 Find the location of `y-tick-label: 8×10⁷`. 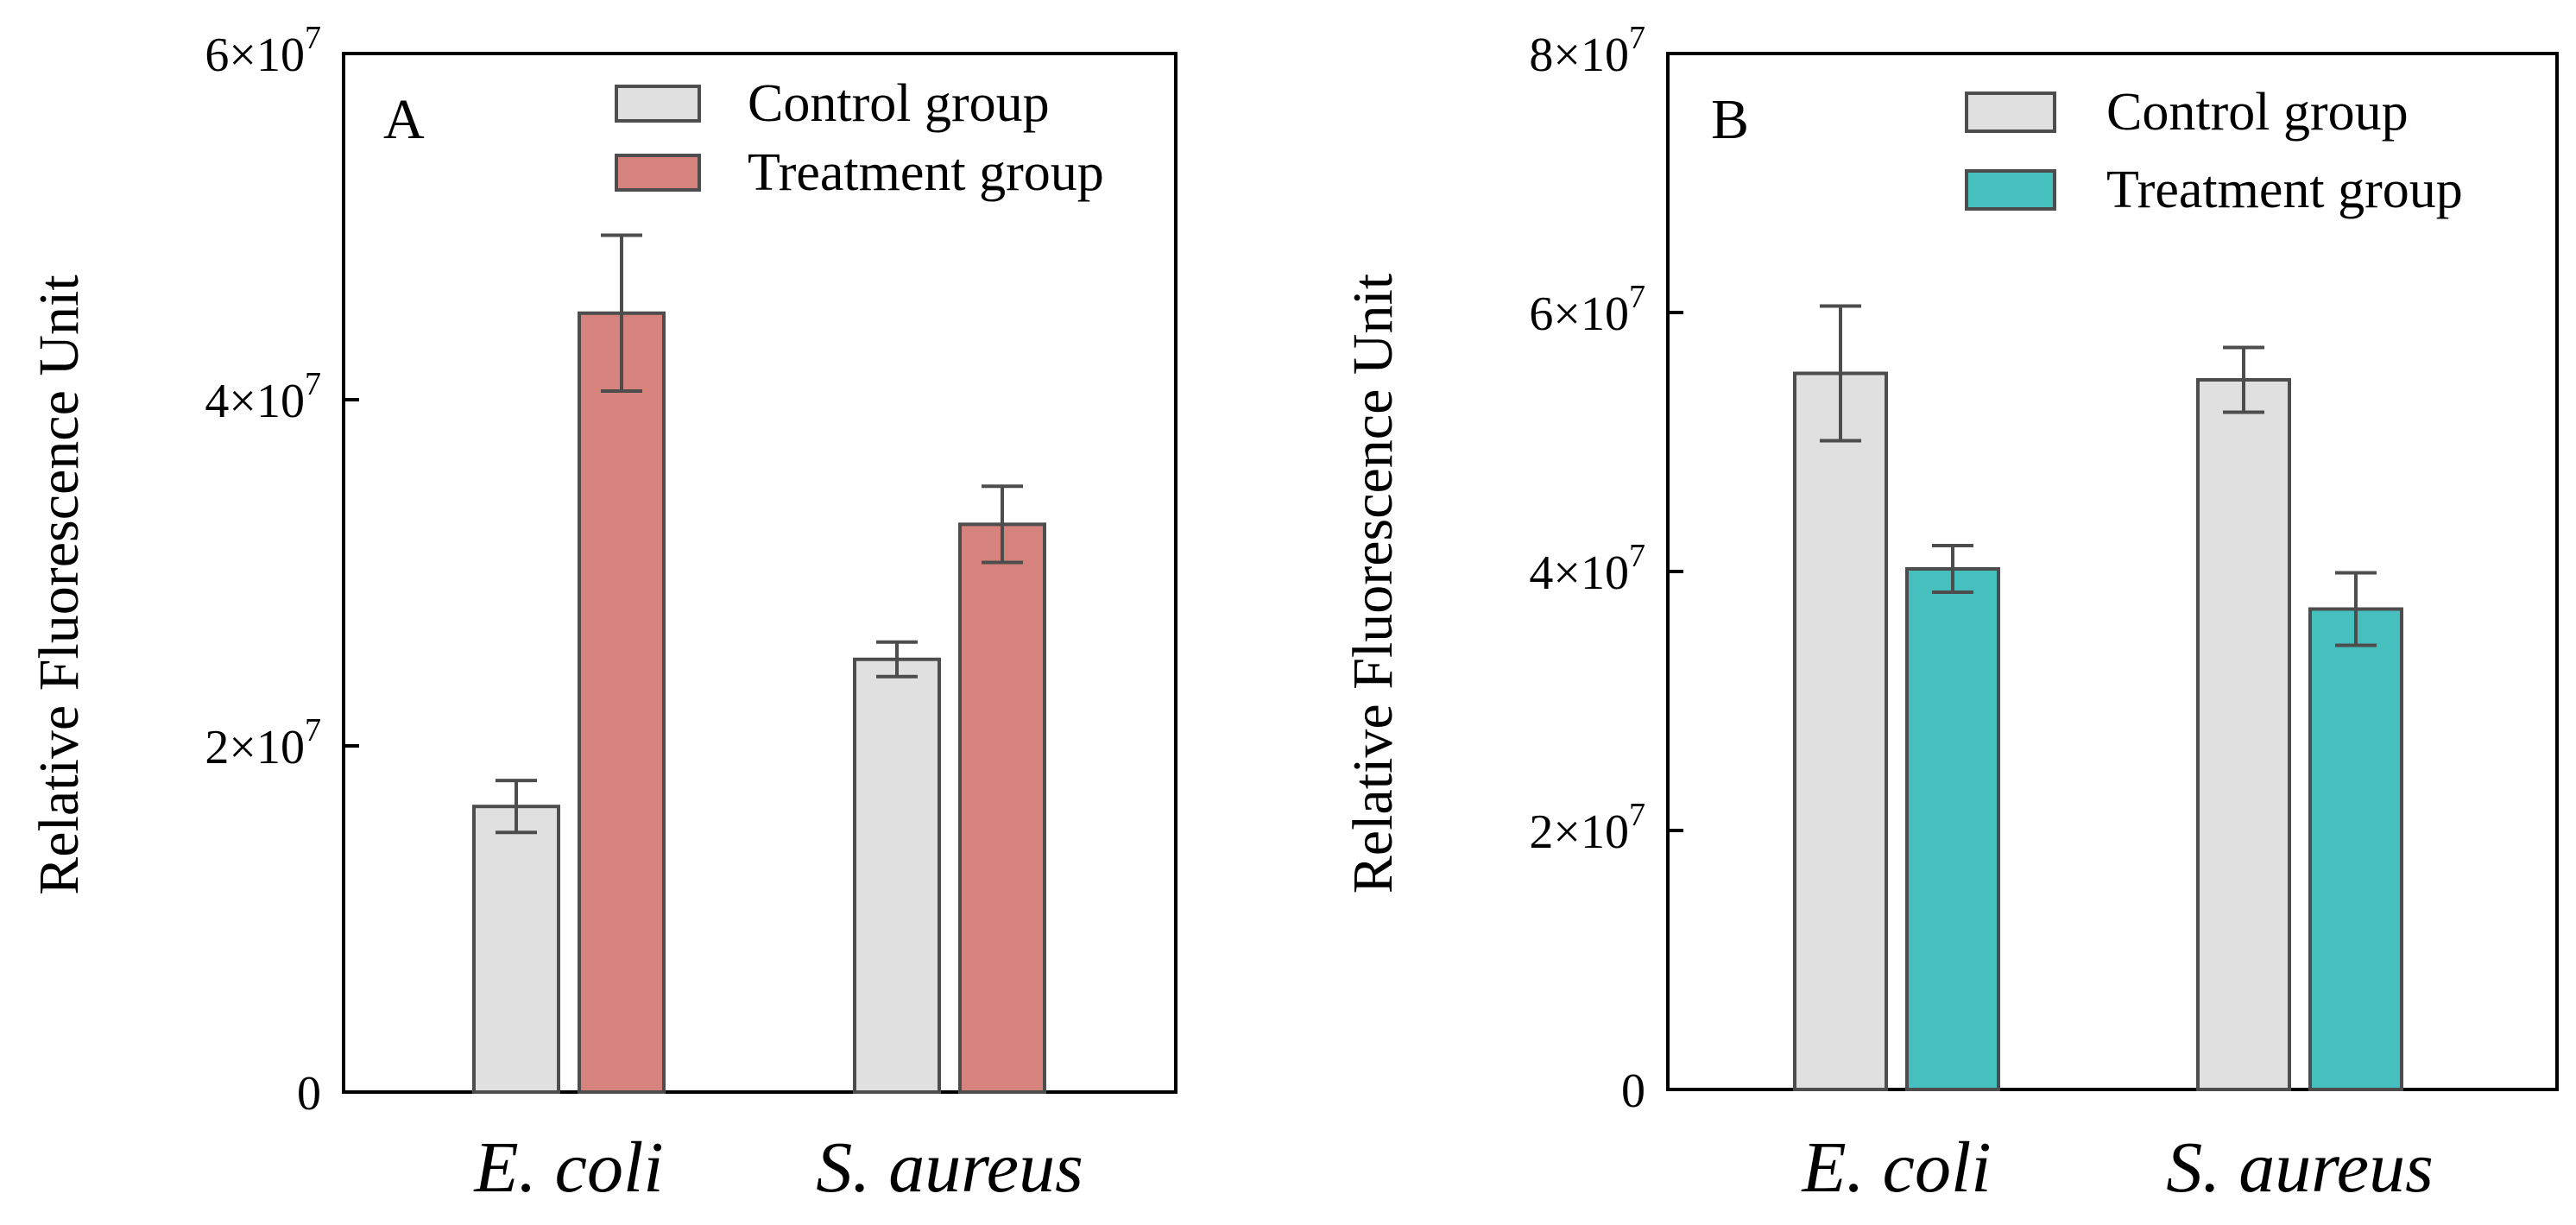

y-tick-label: 8×10⁷ is located at coordinates (1587, 51).